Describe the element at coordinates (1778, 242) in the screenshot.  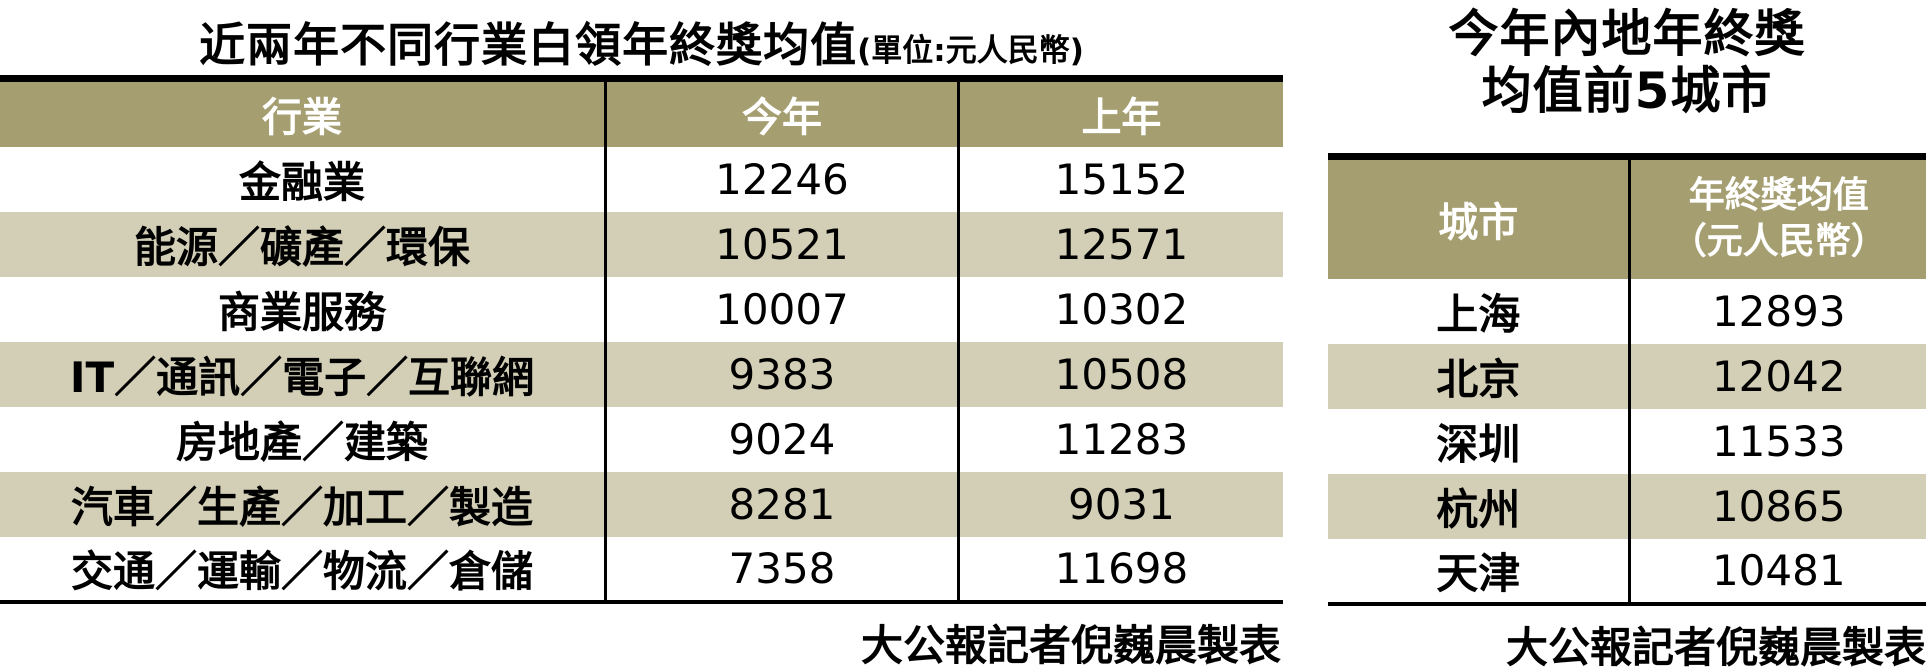
I see `bonus-average-unit: （元人民幣）` at that location.